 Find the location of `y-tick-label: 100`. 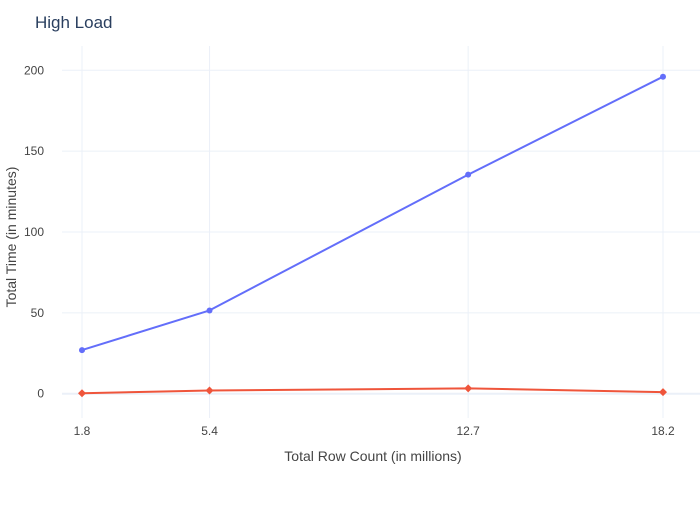

y-tick-label: 100 is located at coordinates (34, 232).